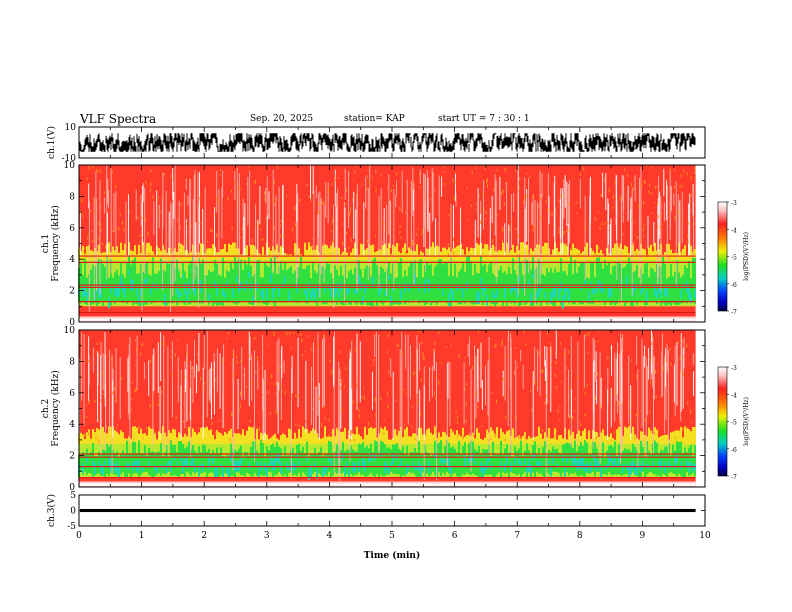 This screenshot has height=612, width=792. I want to click on x-tick-label: 0, so click(79, 536).